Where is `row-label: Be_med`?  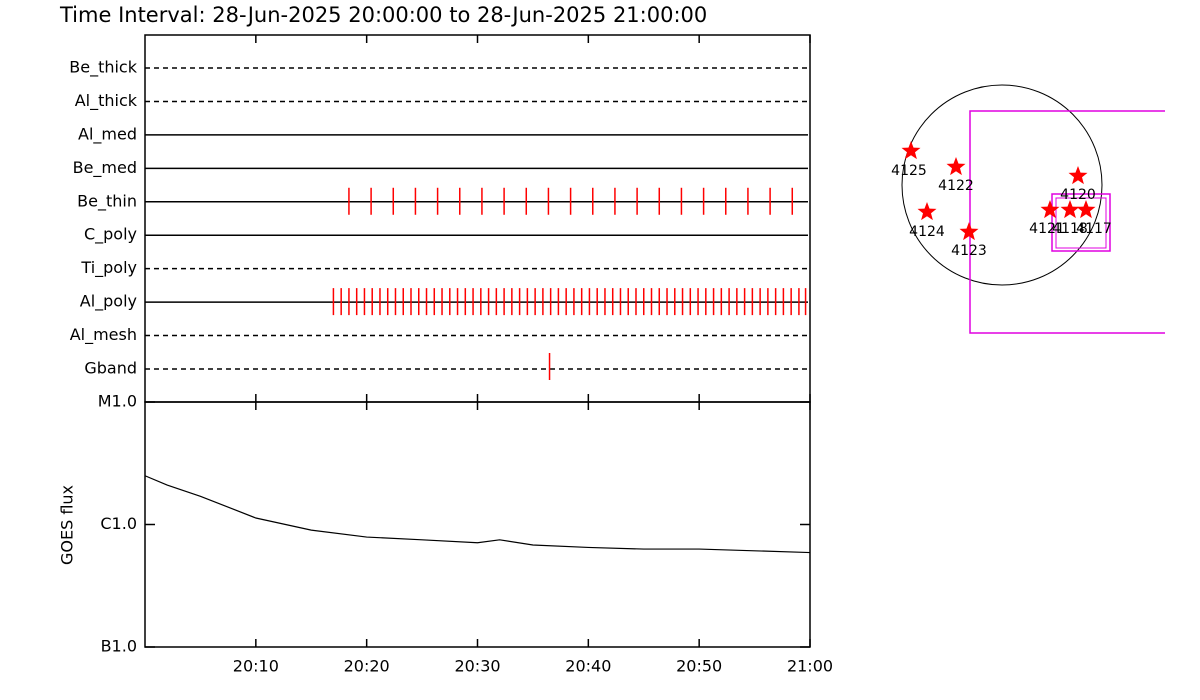 row-label: Be_med is located at coordinates (105, 168).